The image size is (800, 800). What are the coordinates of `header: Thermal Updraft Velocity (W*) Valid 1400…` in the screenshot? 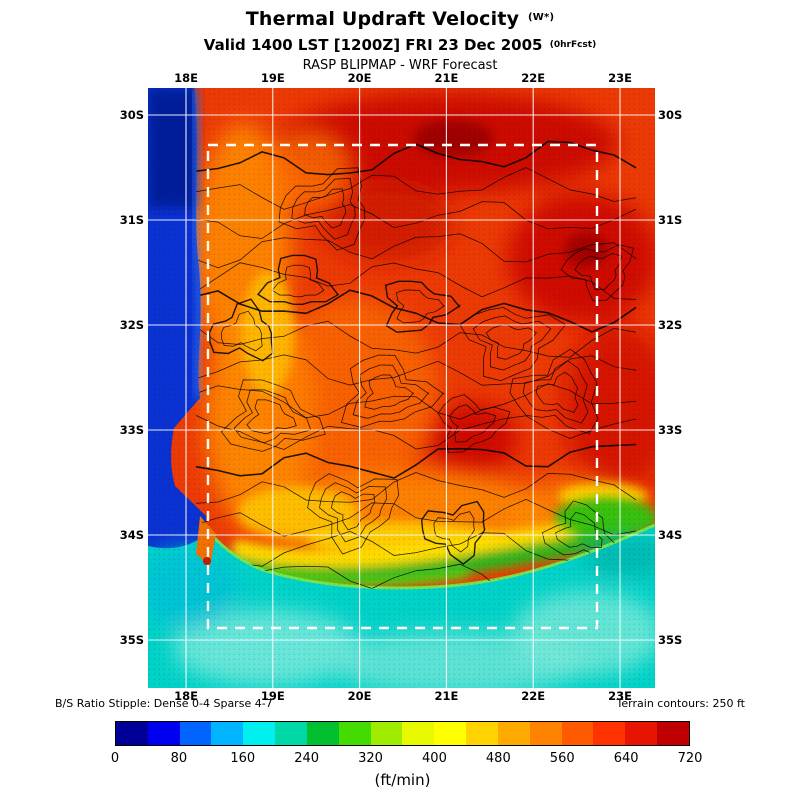 It's located at (400, 40).